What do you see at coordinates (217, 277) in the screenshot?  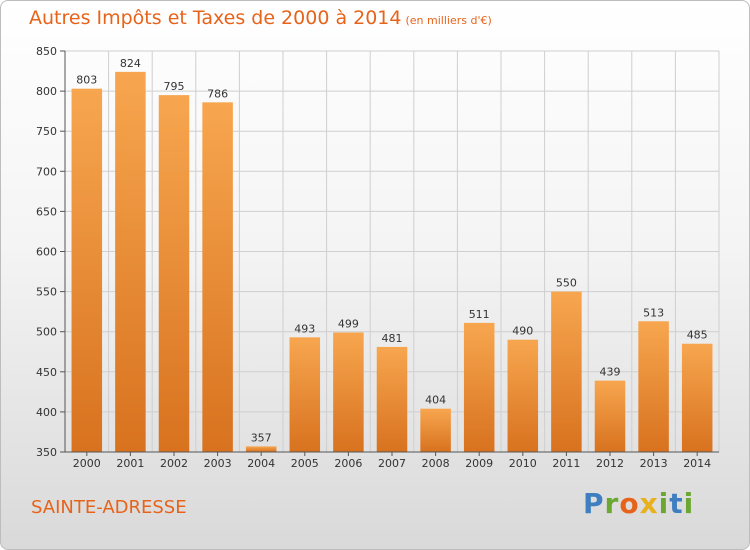 I see `bar-2003` at bounding box center [217, 277].